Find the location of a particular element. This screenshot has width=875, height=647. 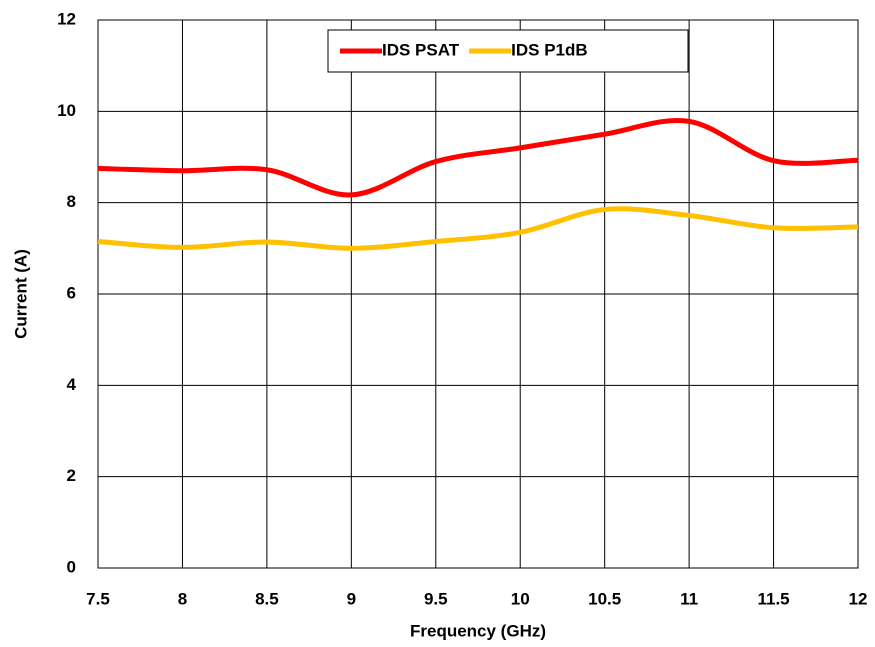

y-tick-label: 2 is located at coordinates (71, 475).